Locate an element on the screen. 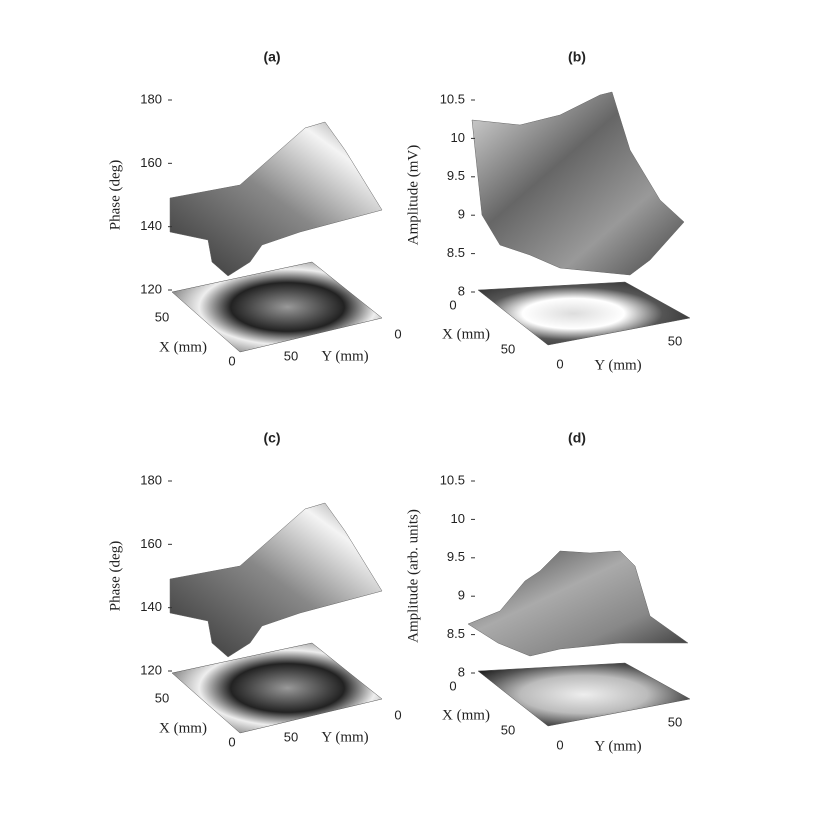  z-axis-label: Amplitude (arb. units) is located at coordinates (413, 576).